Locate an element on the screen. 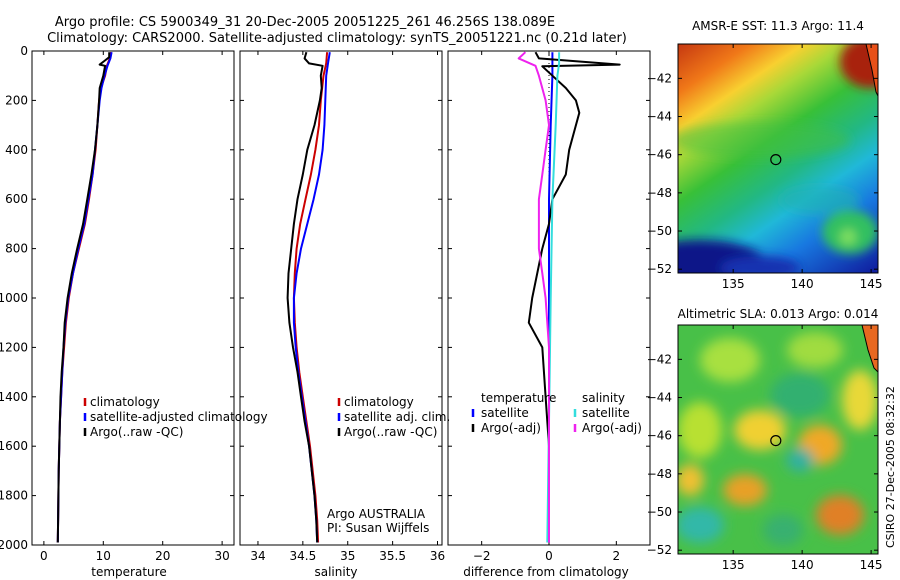 This screenshot has height=580, width=900. x-tick-label: 35.5 is located at coordinates (392, 556).